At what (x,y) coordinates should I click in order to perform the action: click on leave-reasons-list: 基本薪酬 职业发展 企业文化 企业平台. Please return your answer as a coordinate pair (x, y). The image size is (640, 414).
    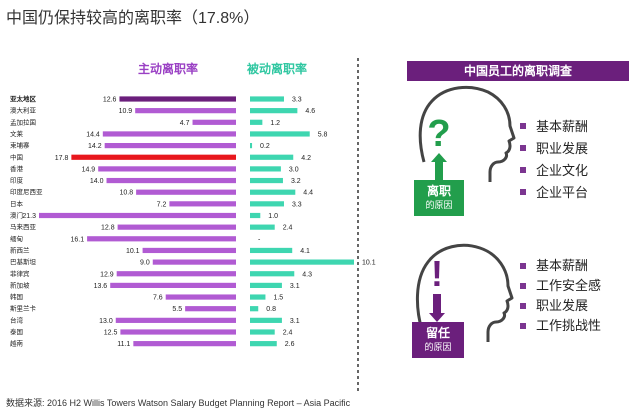
    Looking at the image, I should click on (554, 160).